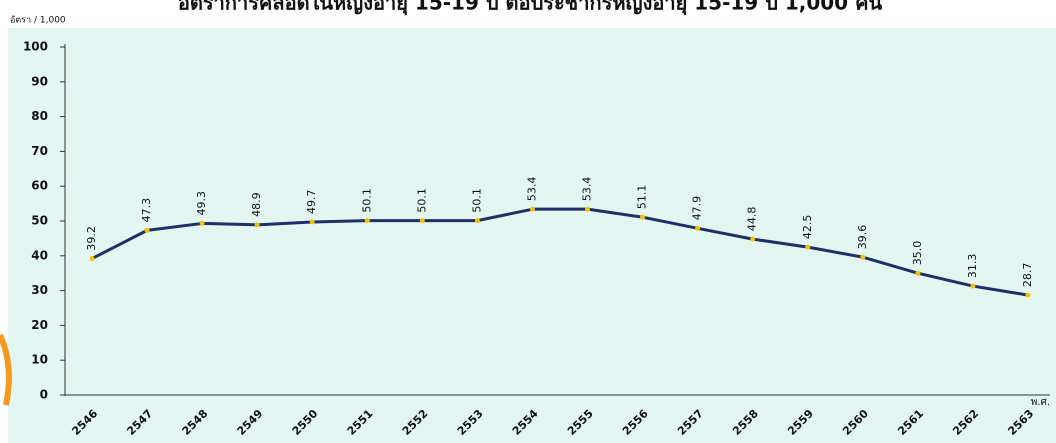 The width and height of the screenshot is (1056, 443). Describe the element at coordinates (256, 204) in the screenshot. I see `data-label: 48.9` at that location.